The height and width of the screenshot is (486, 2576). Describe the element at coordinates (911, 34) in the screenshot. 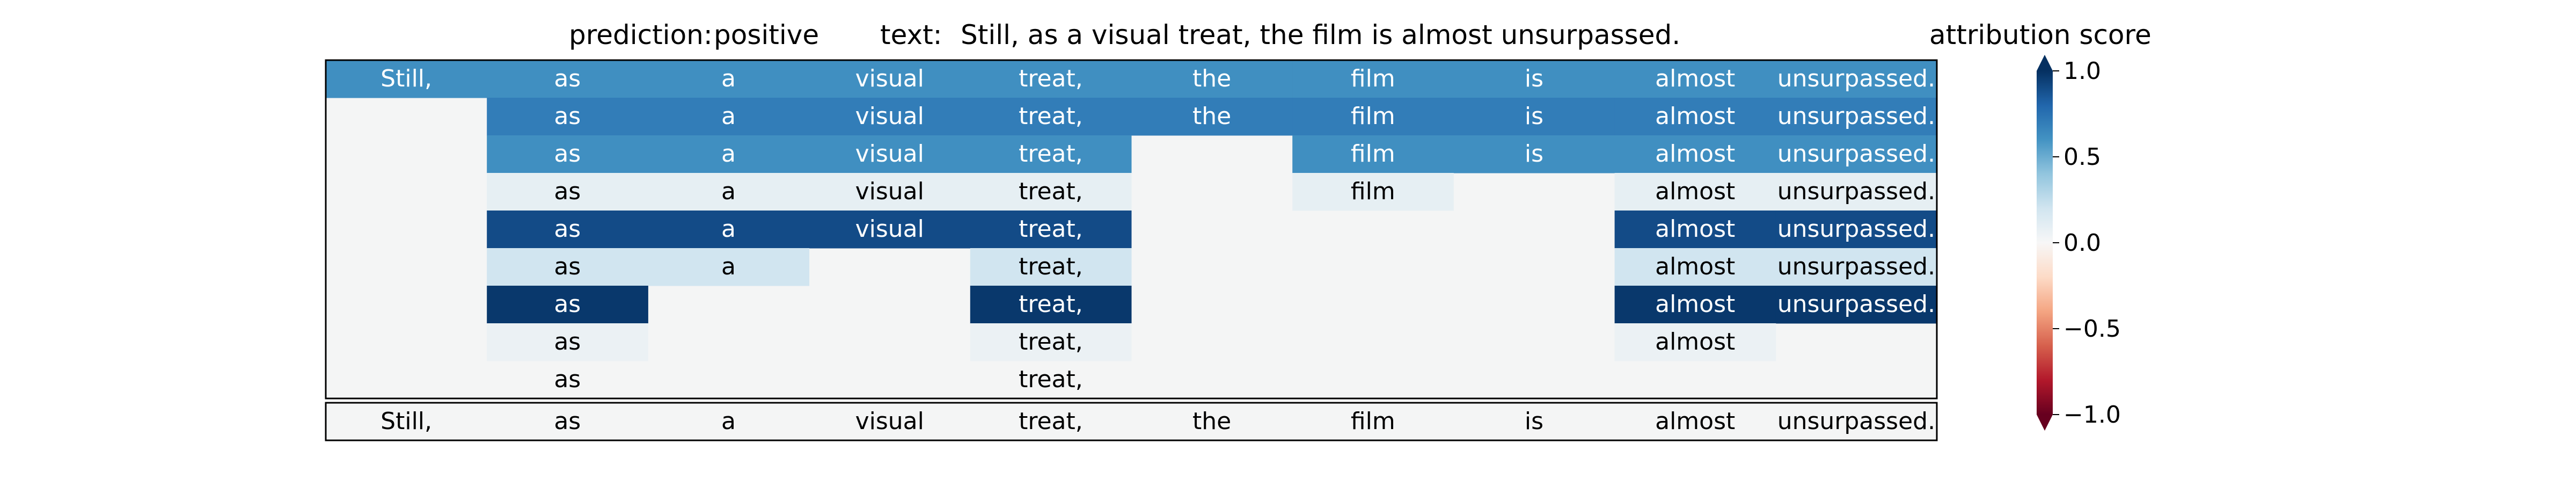

I see `text-label: text:` at that location.